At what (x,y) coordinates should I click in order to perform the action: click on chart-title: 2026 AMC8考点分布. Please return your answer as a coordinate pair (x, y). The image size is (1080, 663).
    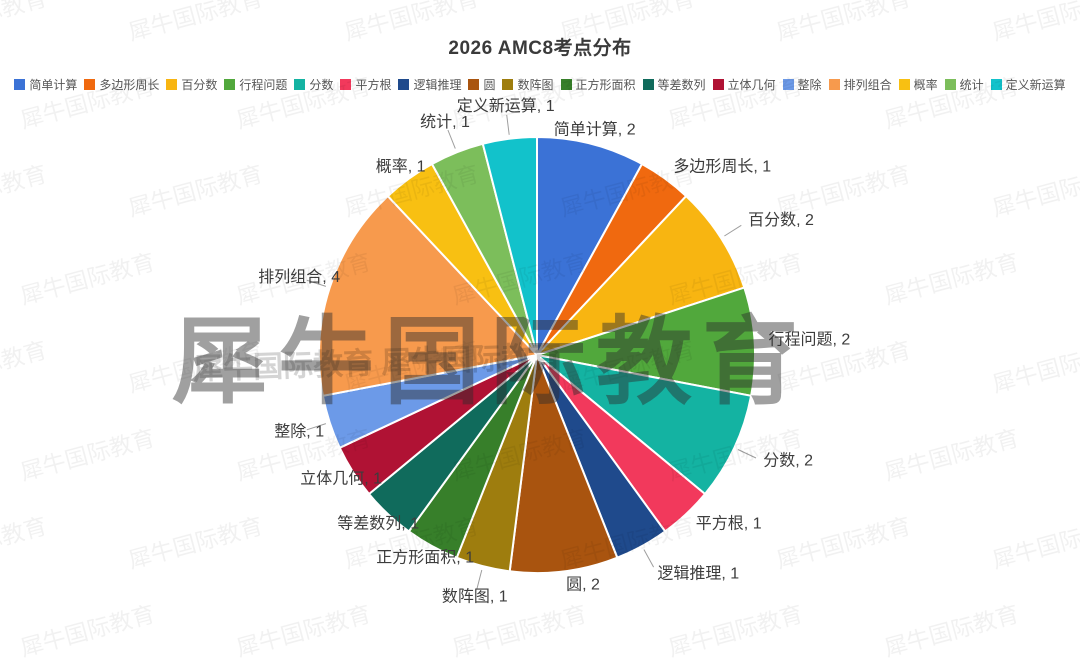
    Looking at the image, I should click on (540, 48).